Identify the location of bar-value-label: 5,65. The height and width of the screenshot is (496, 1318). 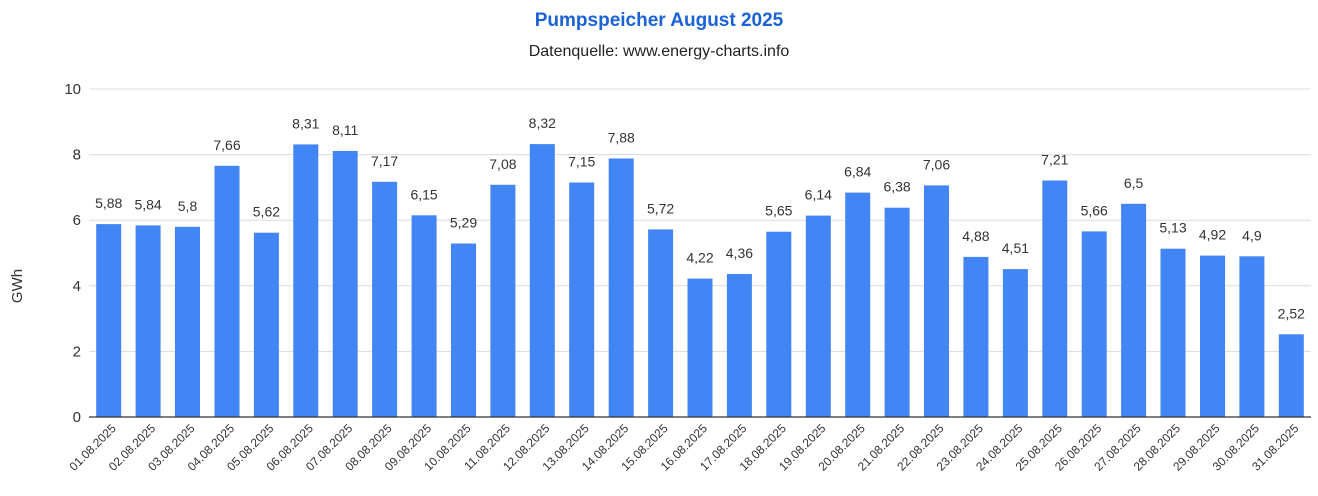
(778, 211).